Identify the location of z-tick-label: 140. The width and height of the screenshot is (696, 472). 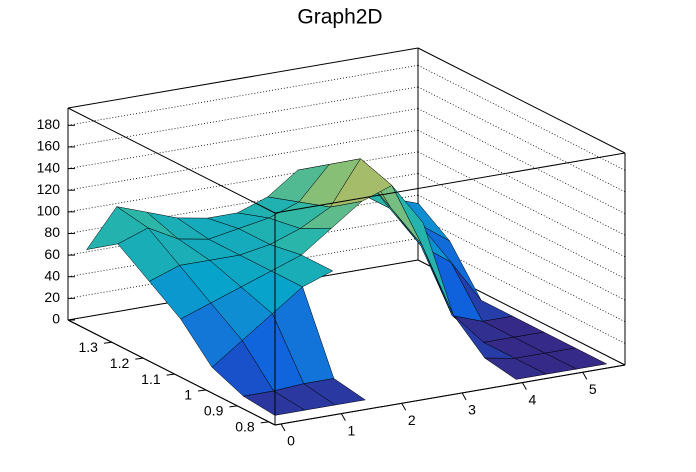
(49, 167).